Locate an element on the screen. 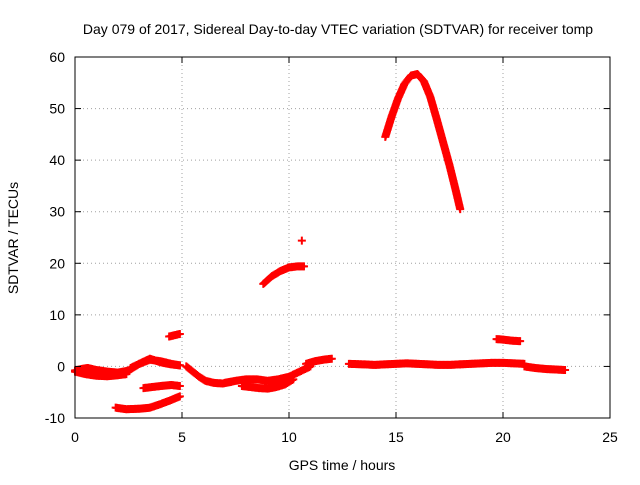 The width and height of the screenshot is (640, 485). x-tick-label: 15 is located at coordinates (396, 437).